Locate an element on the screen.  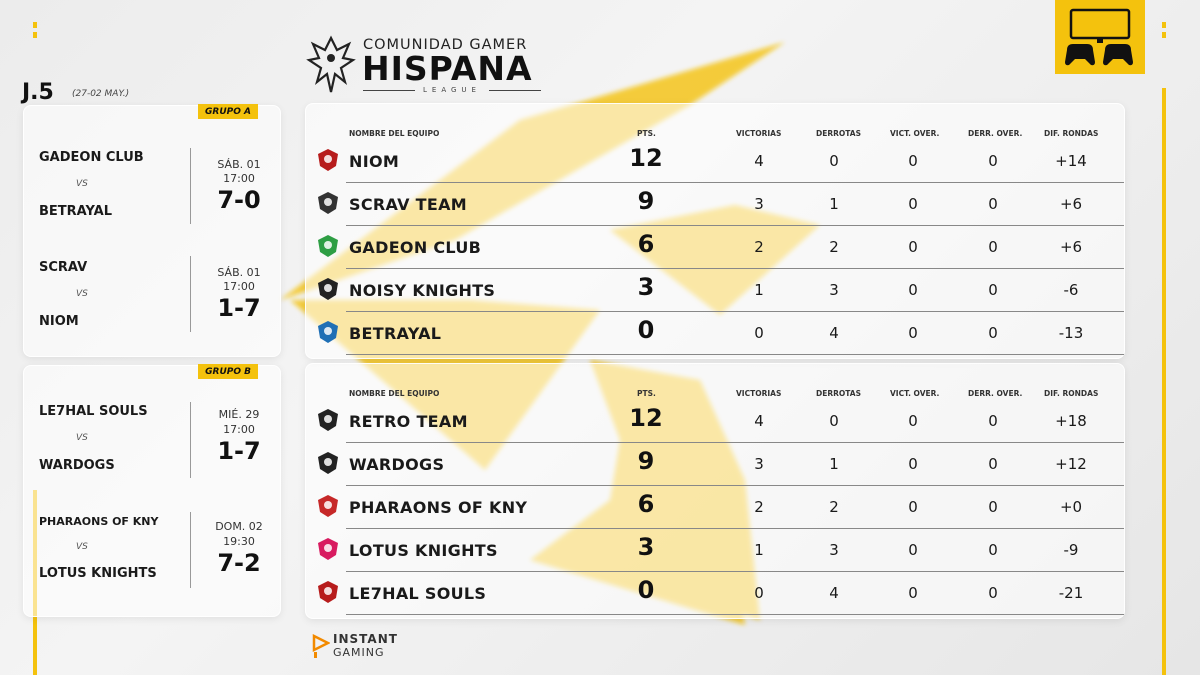
match-home-team: LE7HAL SOULS is located at coordinates (93, 411).